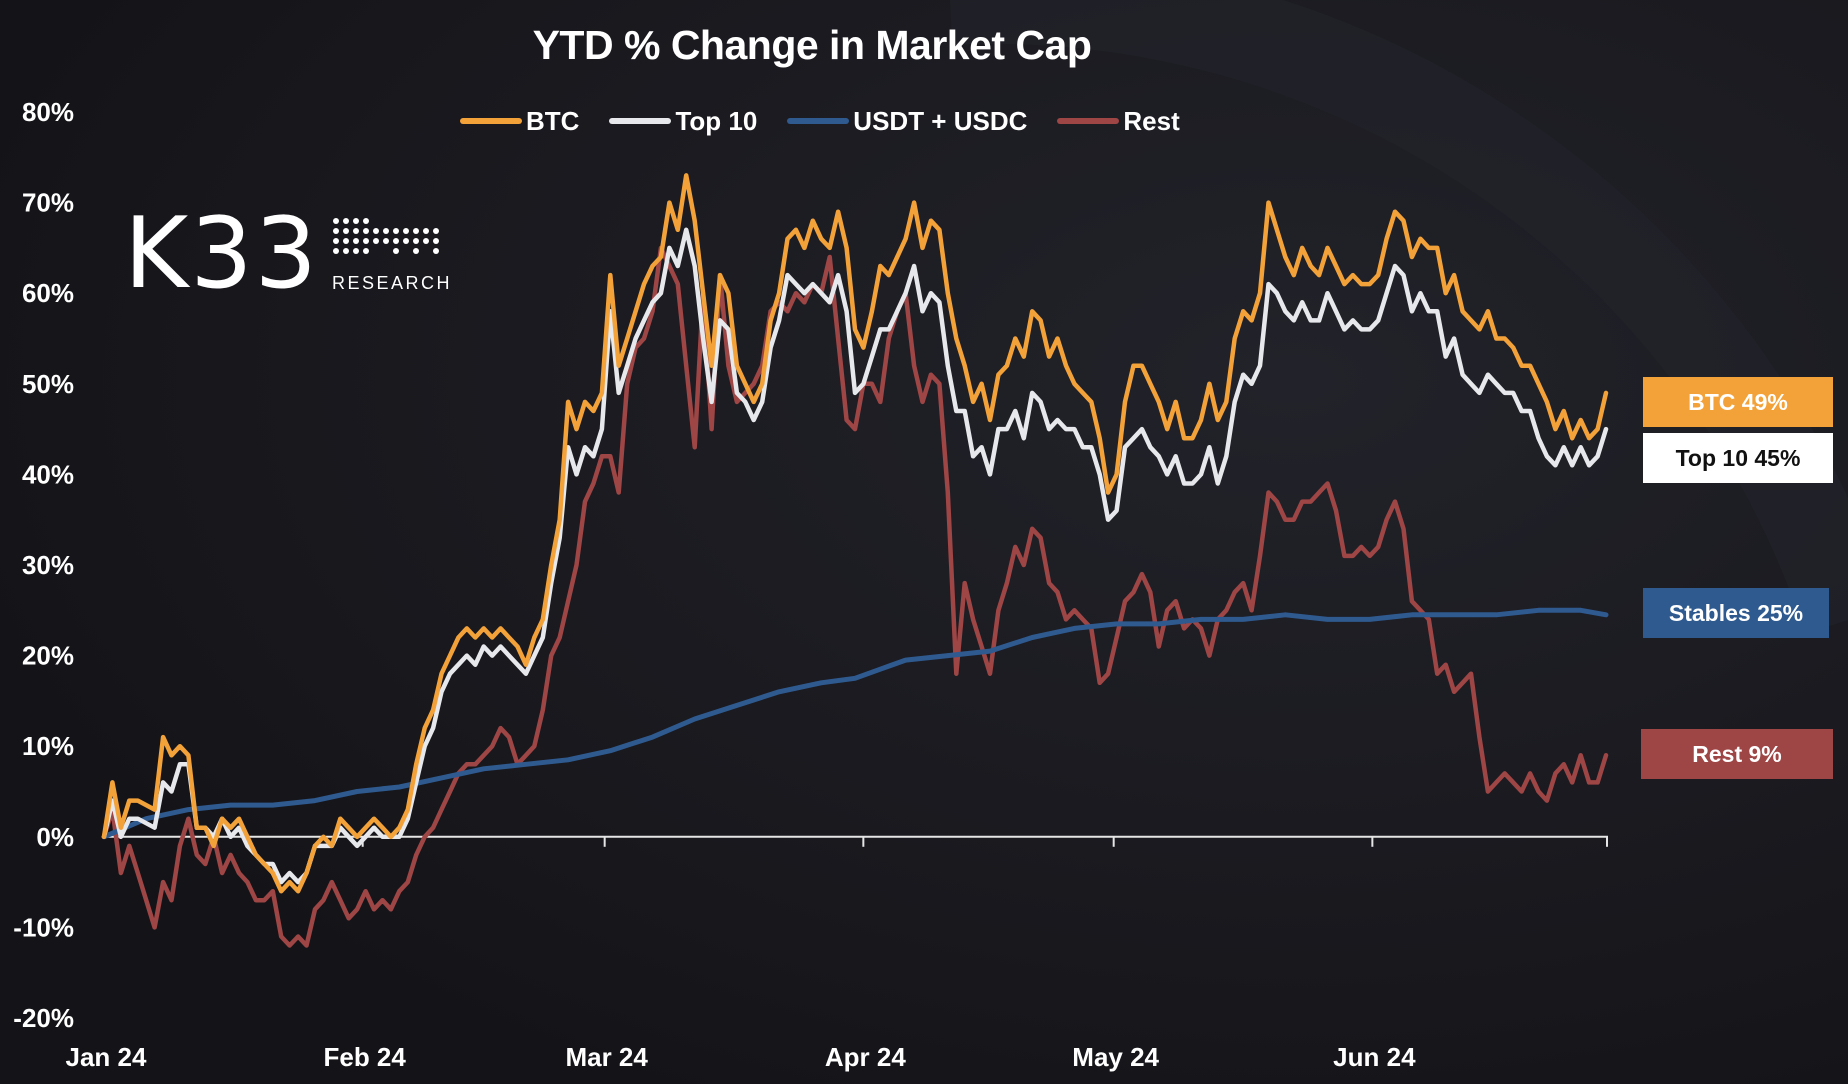 This screenshot has height=1084, width=1848. I want to click on k33-logo: K33 RESEARCH, so click(287, 254).